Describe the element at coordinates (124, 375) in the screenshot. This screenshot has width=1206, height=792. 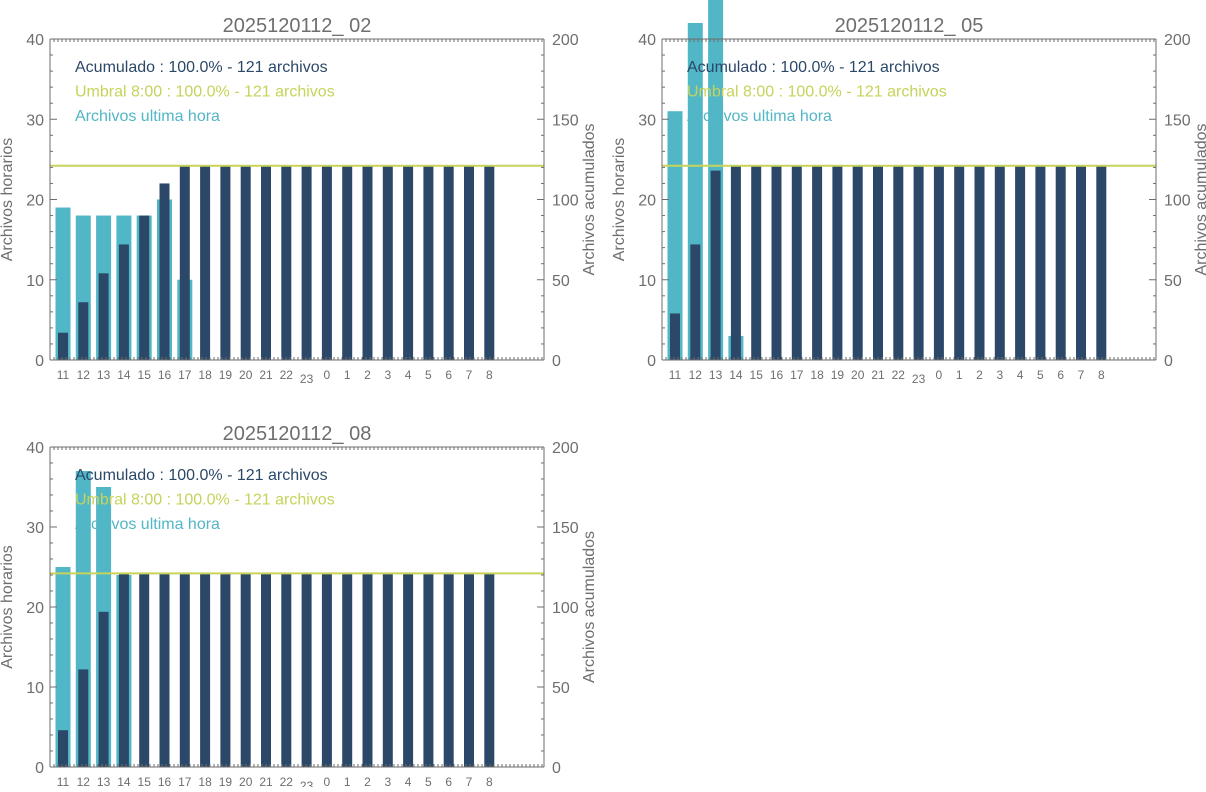
I see `x-tick-label: 14` at that location.